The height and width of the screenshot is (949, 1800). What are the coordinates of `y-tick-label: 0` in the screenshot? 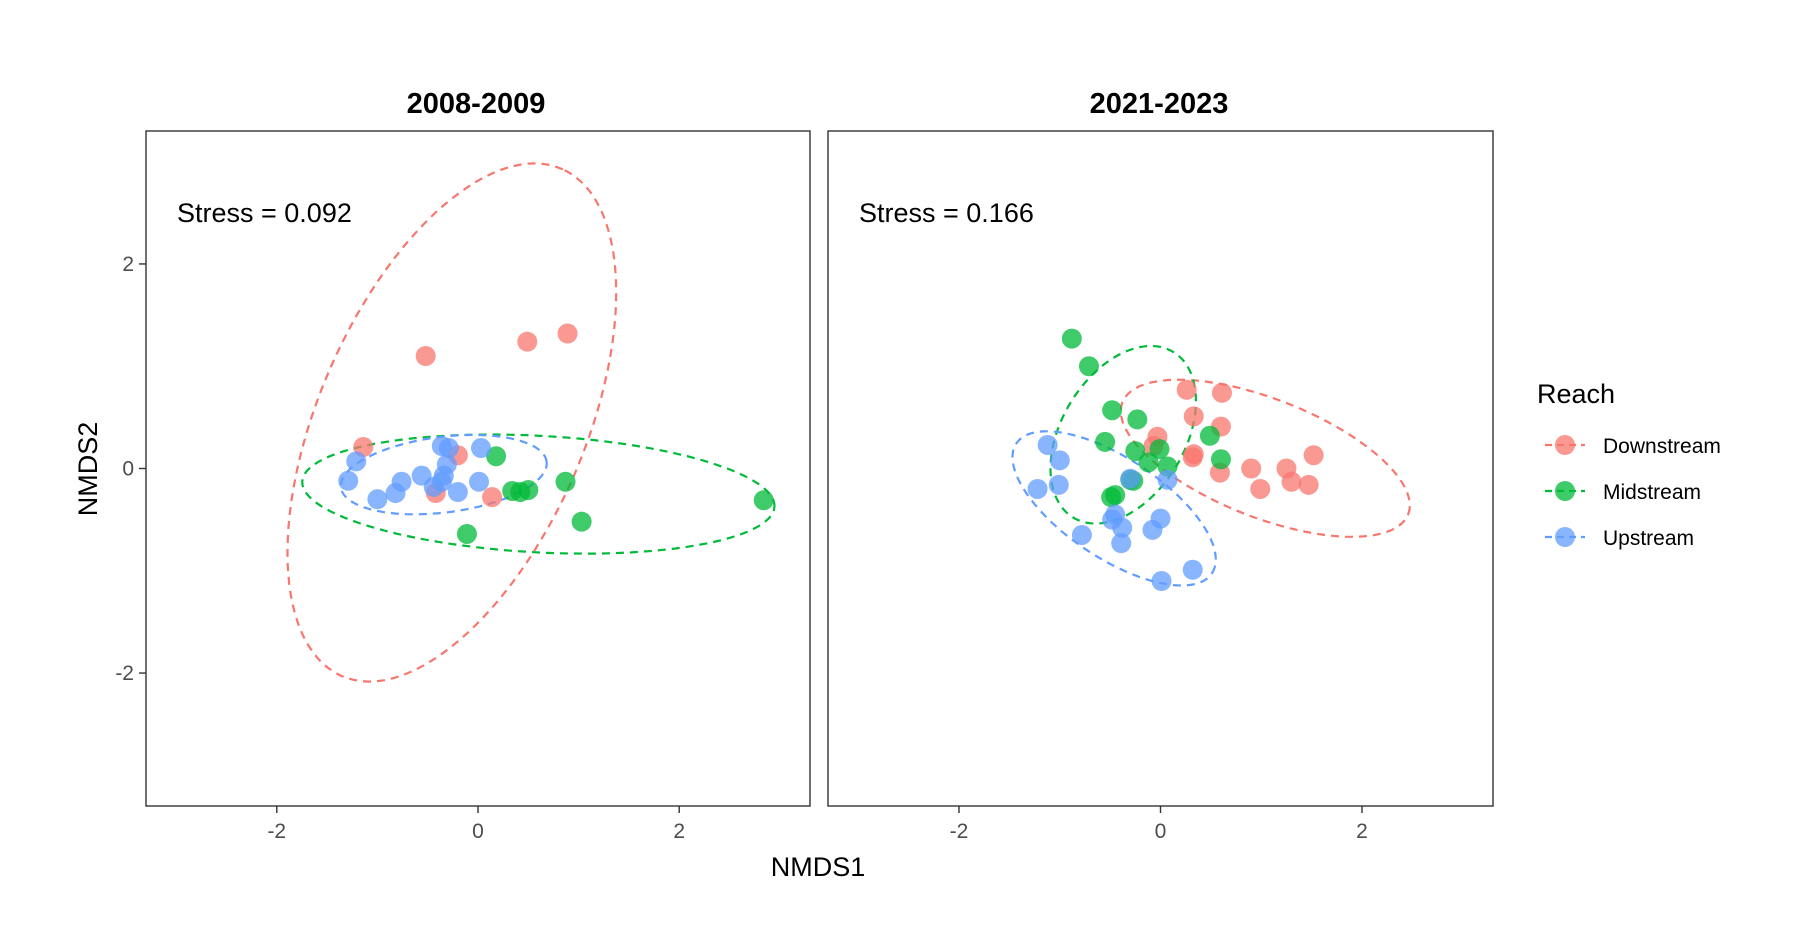 It's located at (128, 469).